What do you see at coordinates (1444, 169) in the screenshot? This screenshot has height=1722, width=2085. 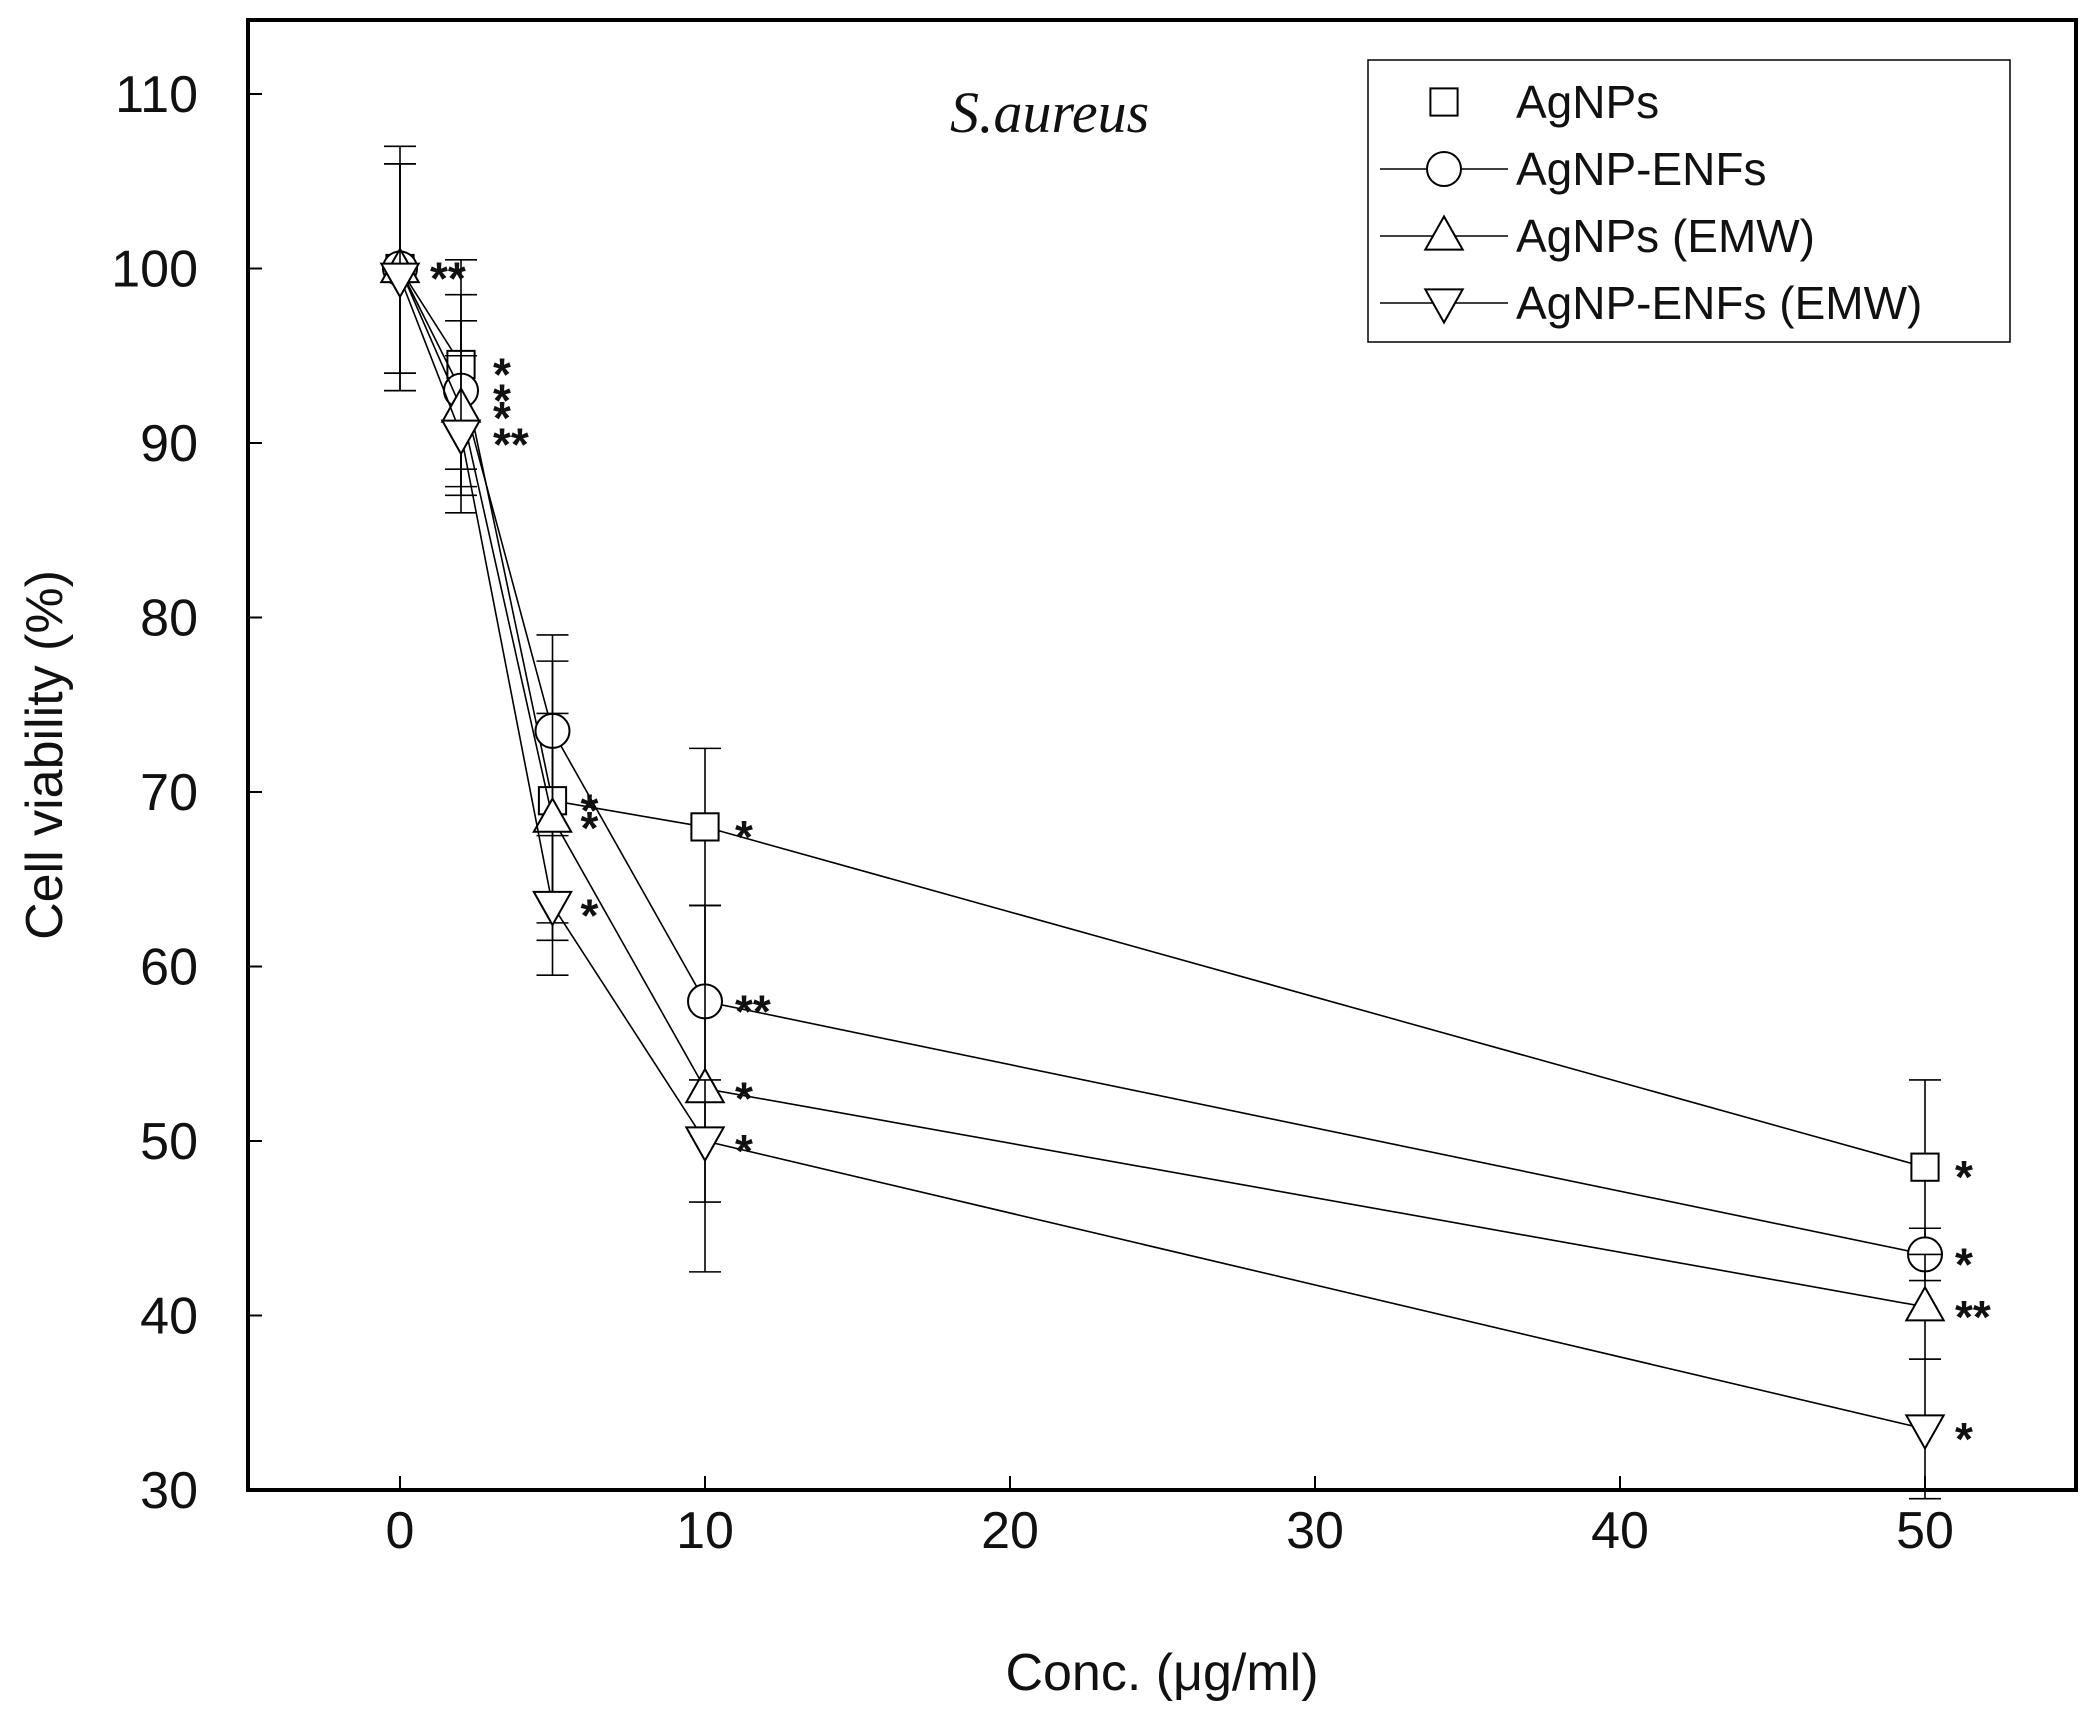 I see `marker-circle` at bounding box center [1444, 169].